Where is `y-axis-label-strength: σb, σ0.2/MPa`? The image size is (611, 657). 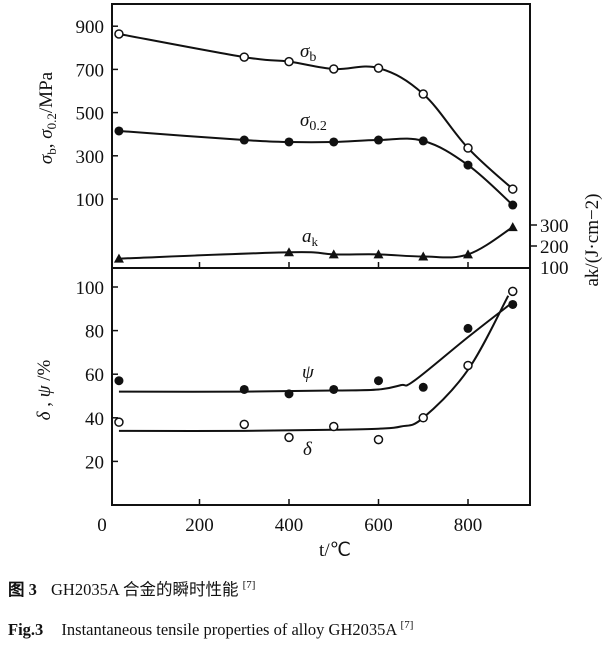
y-axis-label-strength: σb, σ0.2/MPa is located at coordinates (47, 117).